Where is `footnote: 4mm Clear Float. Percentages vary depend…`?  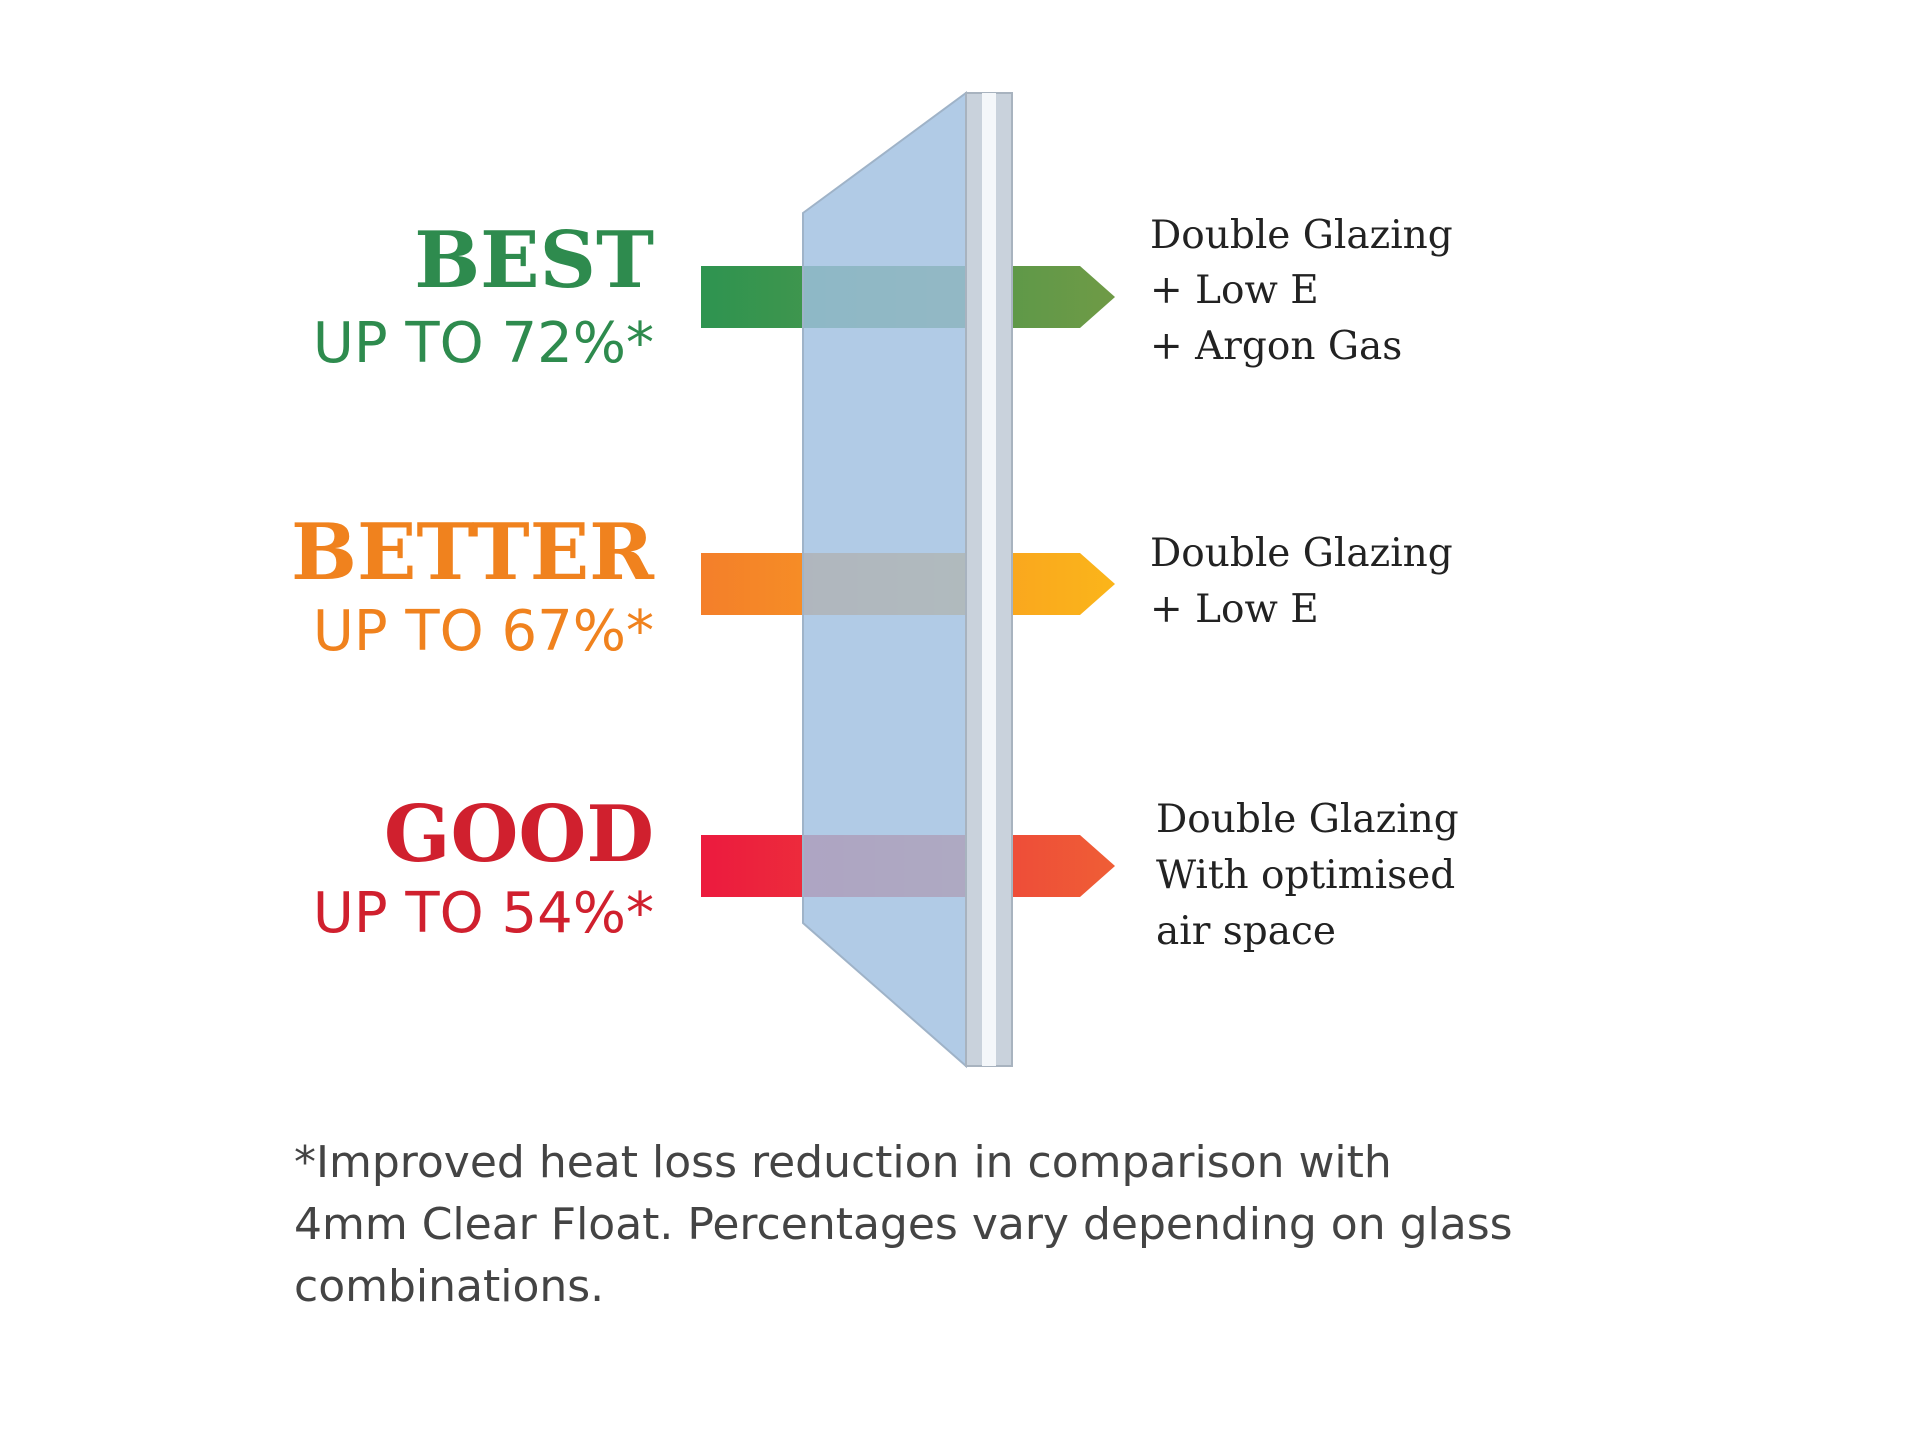
footnote: 4mm Clear Float. Percentages vary depend… is located at coordinates (903, 1224).